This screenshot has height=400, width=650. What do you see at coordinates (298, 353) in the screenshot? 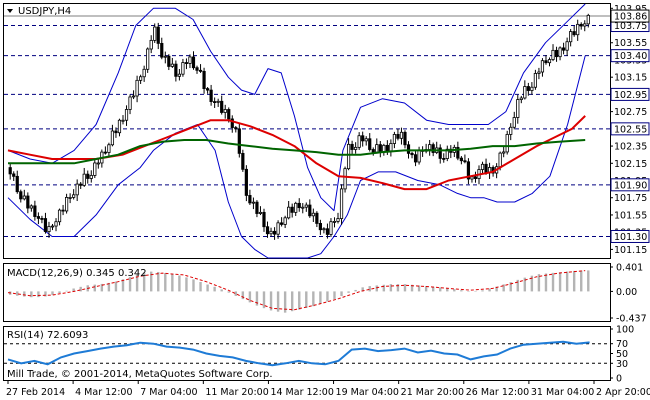
I see `rsi-line` at bounding box center [298, 353].